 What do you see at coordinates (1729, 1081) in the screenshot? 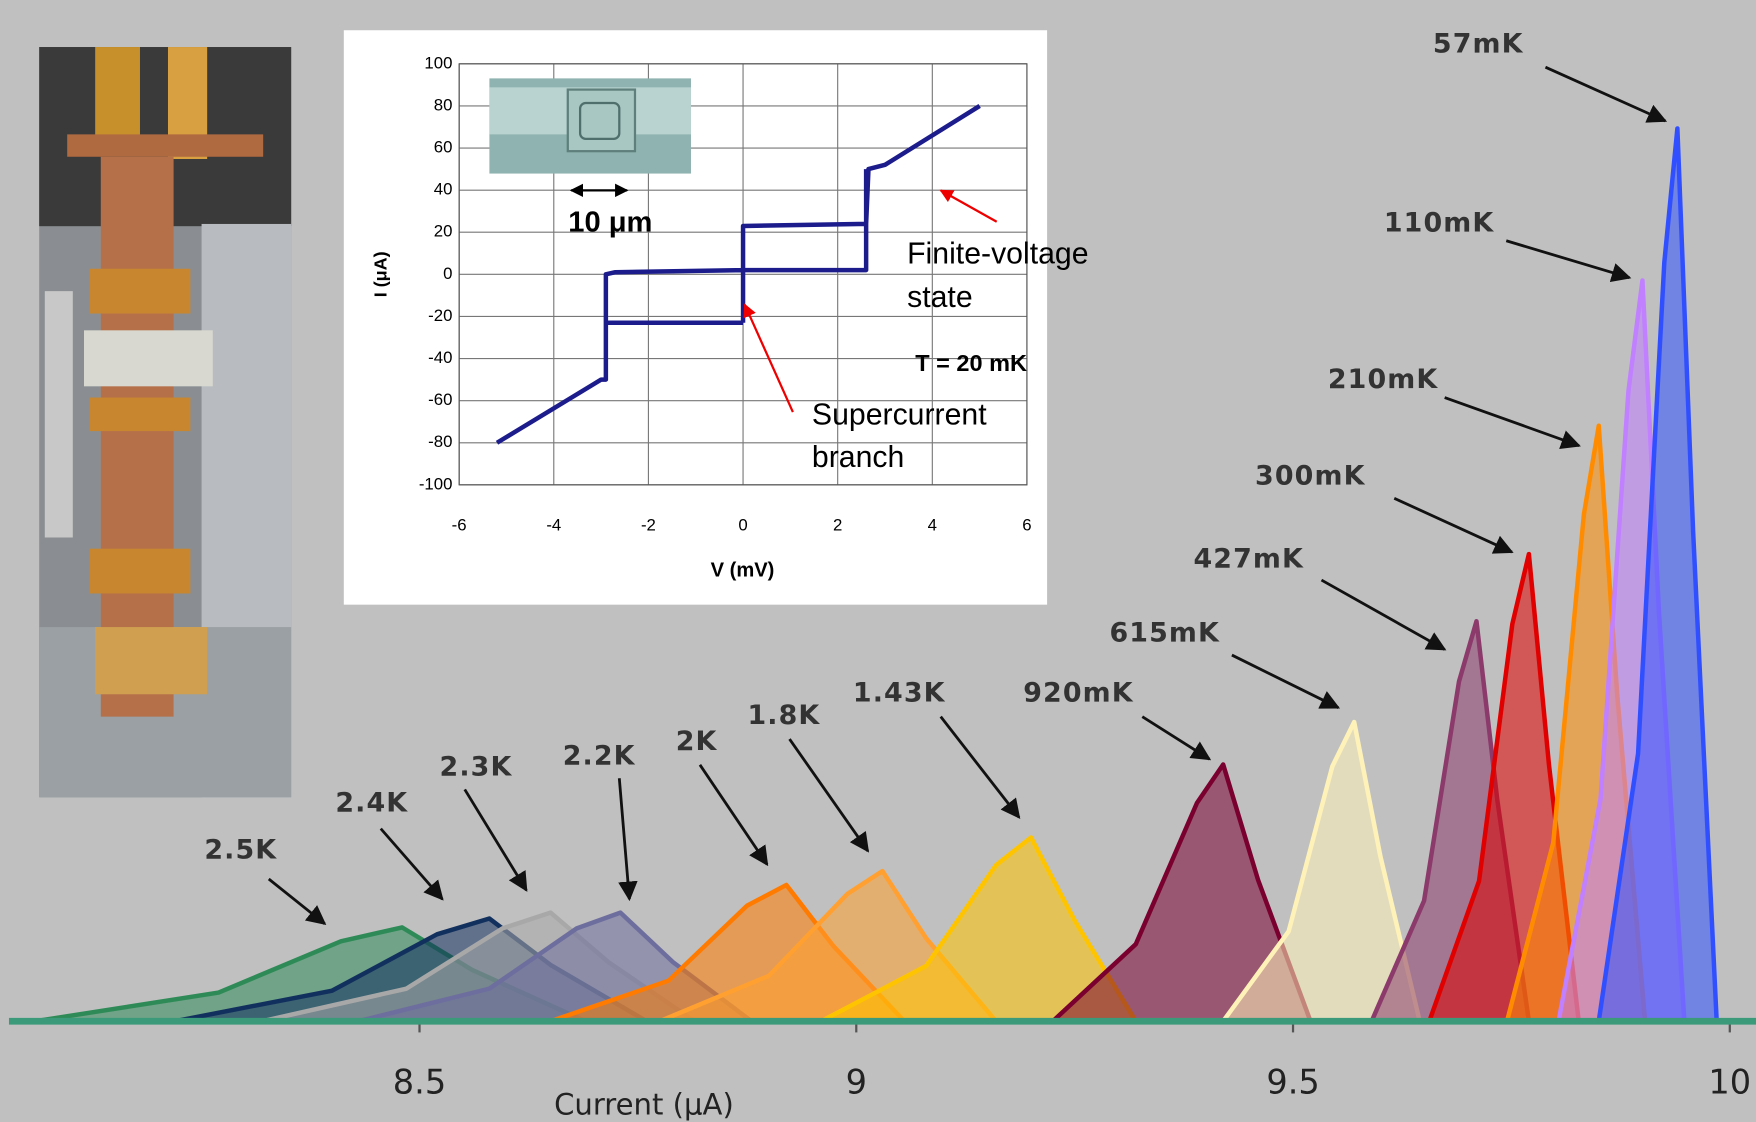
I see `x-tick-label: 10` at bounding box center [1729, 1081].